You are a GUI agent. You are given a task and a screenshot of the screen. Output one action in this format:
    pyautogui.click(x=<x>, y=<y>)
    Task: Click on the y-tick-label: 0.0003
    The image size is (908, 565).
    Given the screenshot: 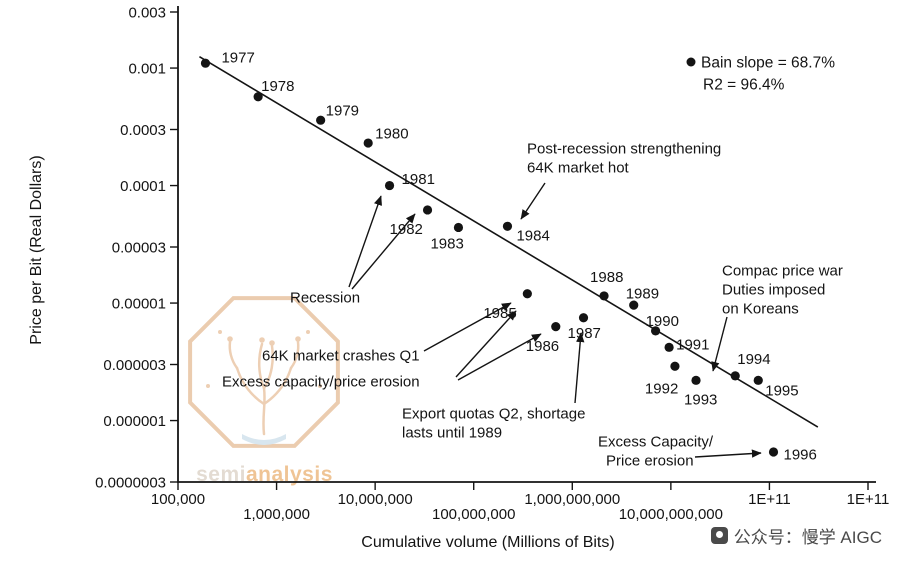 What is the action you would take?
    pyautogui.click(x=143, y=130)
    